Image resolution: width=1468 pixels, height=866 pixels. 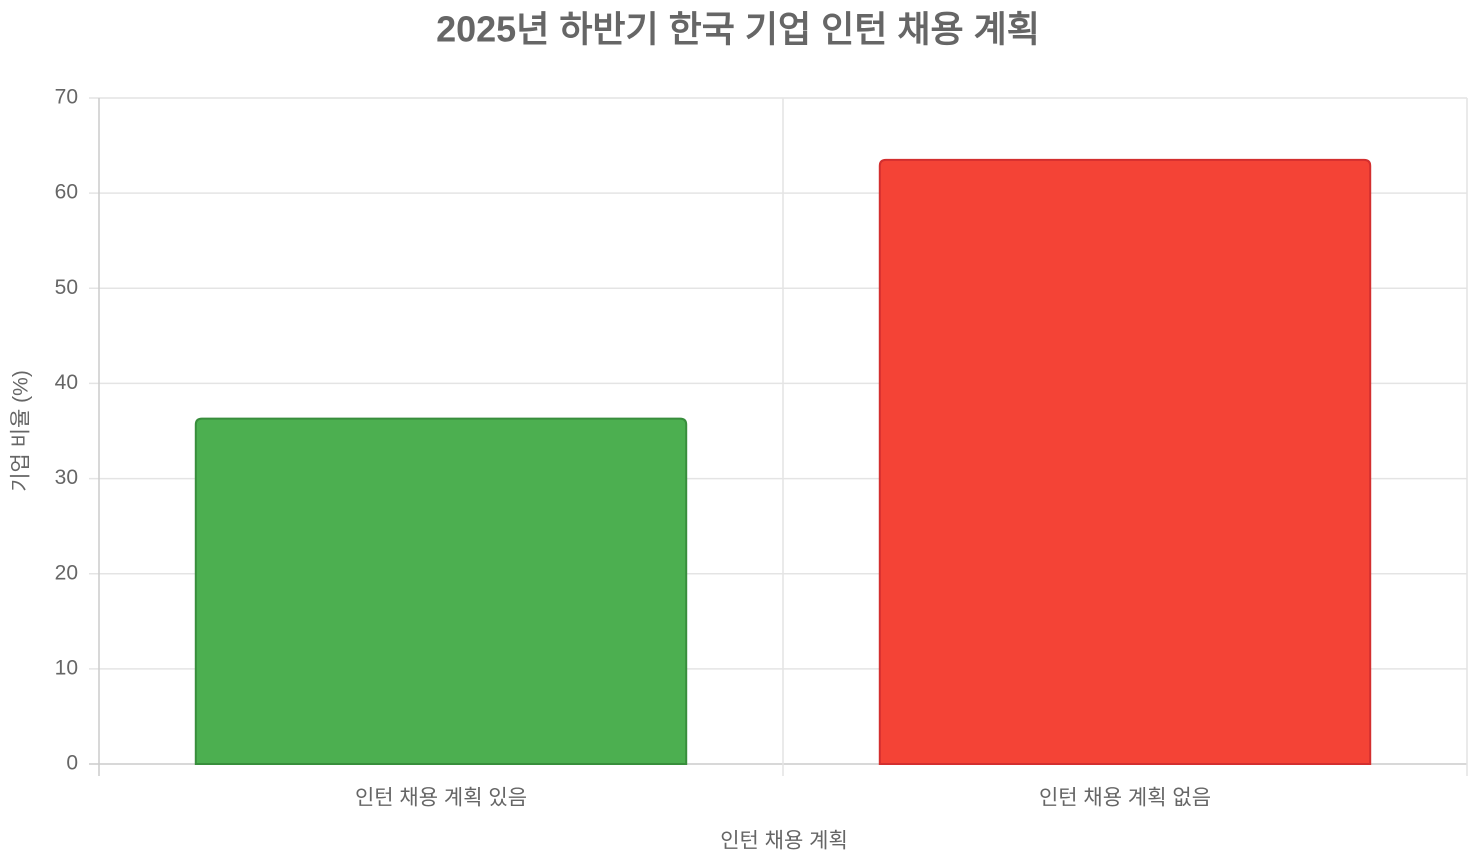 What do you see at coordinates (66, 667) in the screenshot?
I see `y-tick-label: 10` at bounding box center [66, 667].